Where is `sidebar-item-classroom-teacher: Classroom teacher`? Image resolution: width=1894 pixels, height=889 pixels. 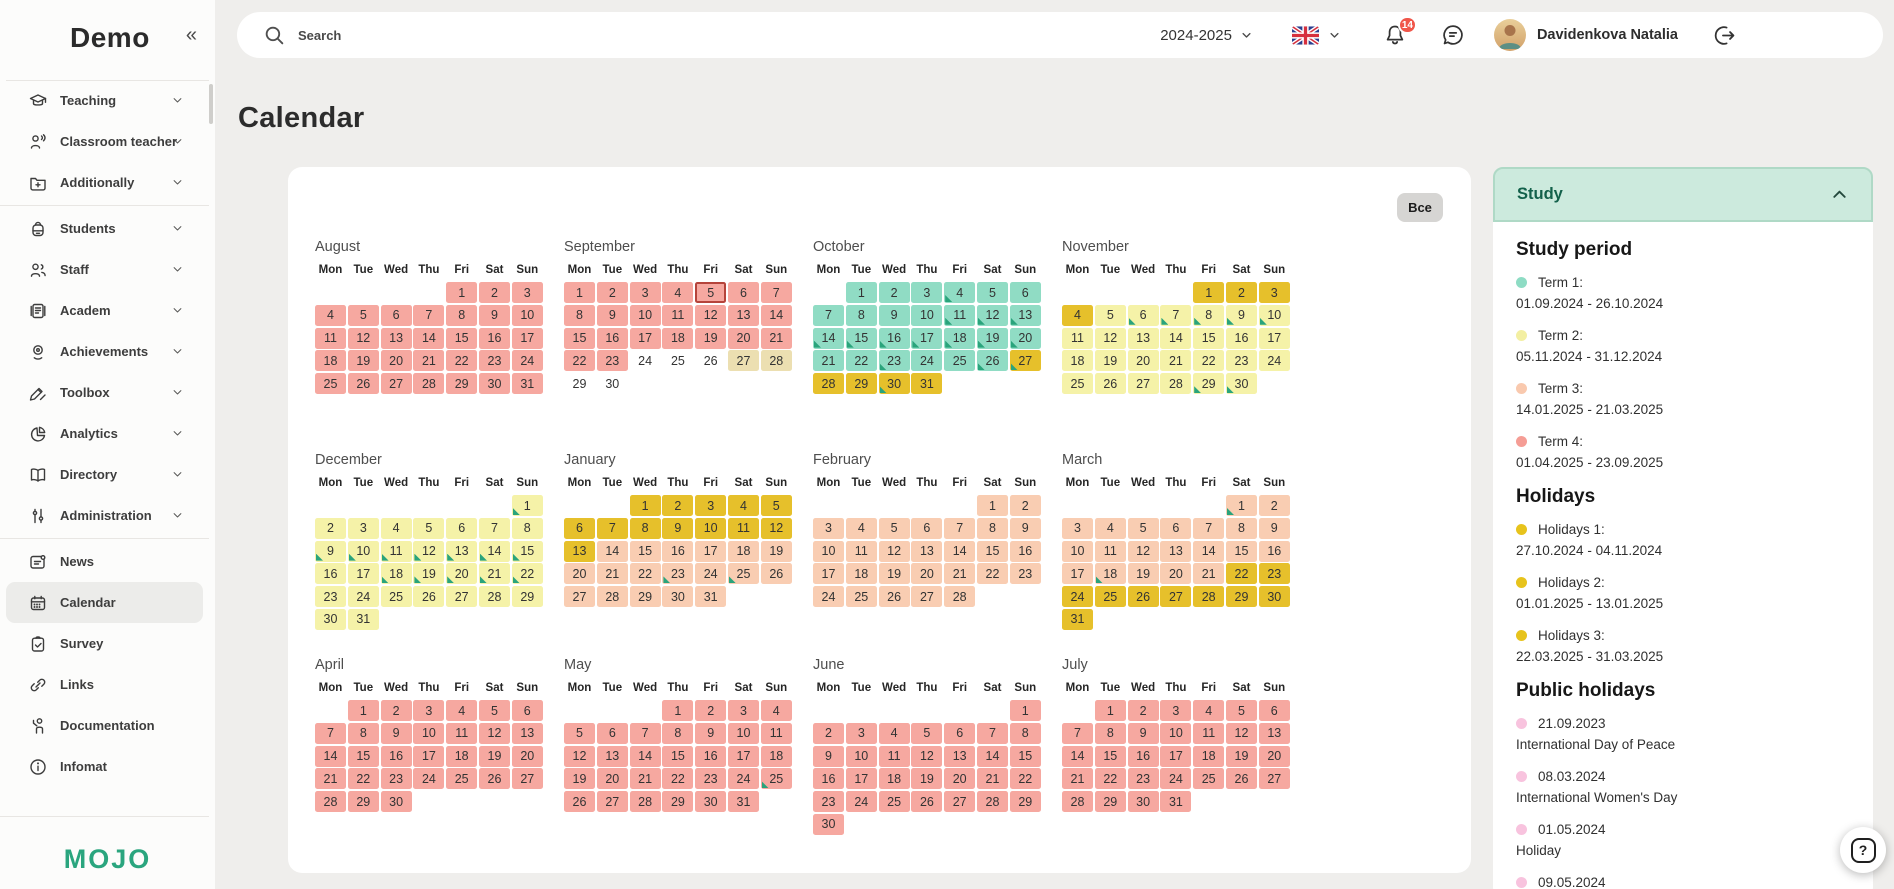 sidebar-item-classroom-teacher: Classroom teacher is located at coordinates (104, 141).